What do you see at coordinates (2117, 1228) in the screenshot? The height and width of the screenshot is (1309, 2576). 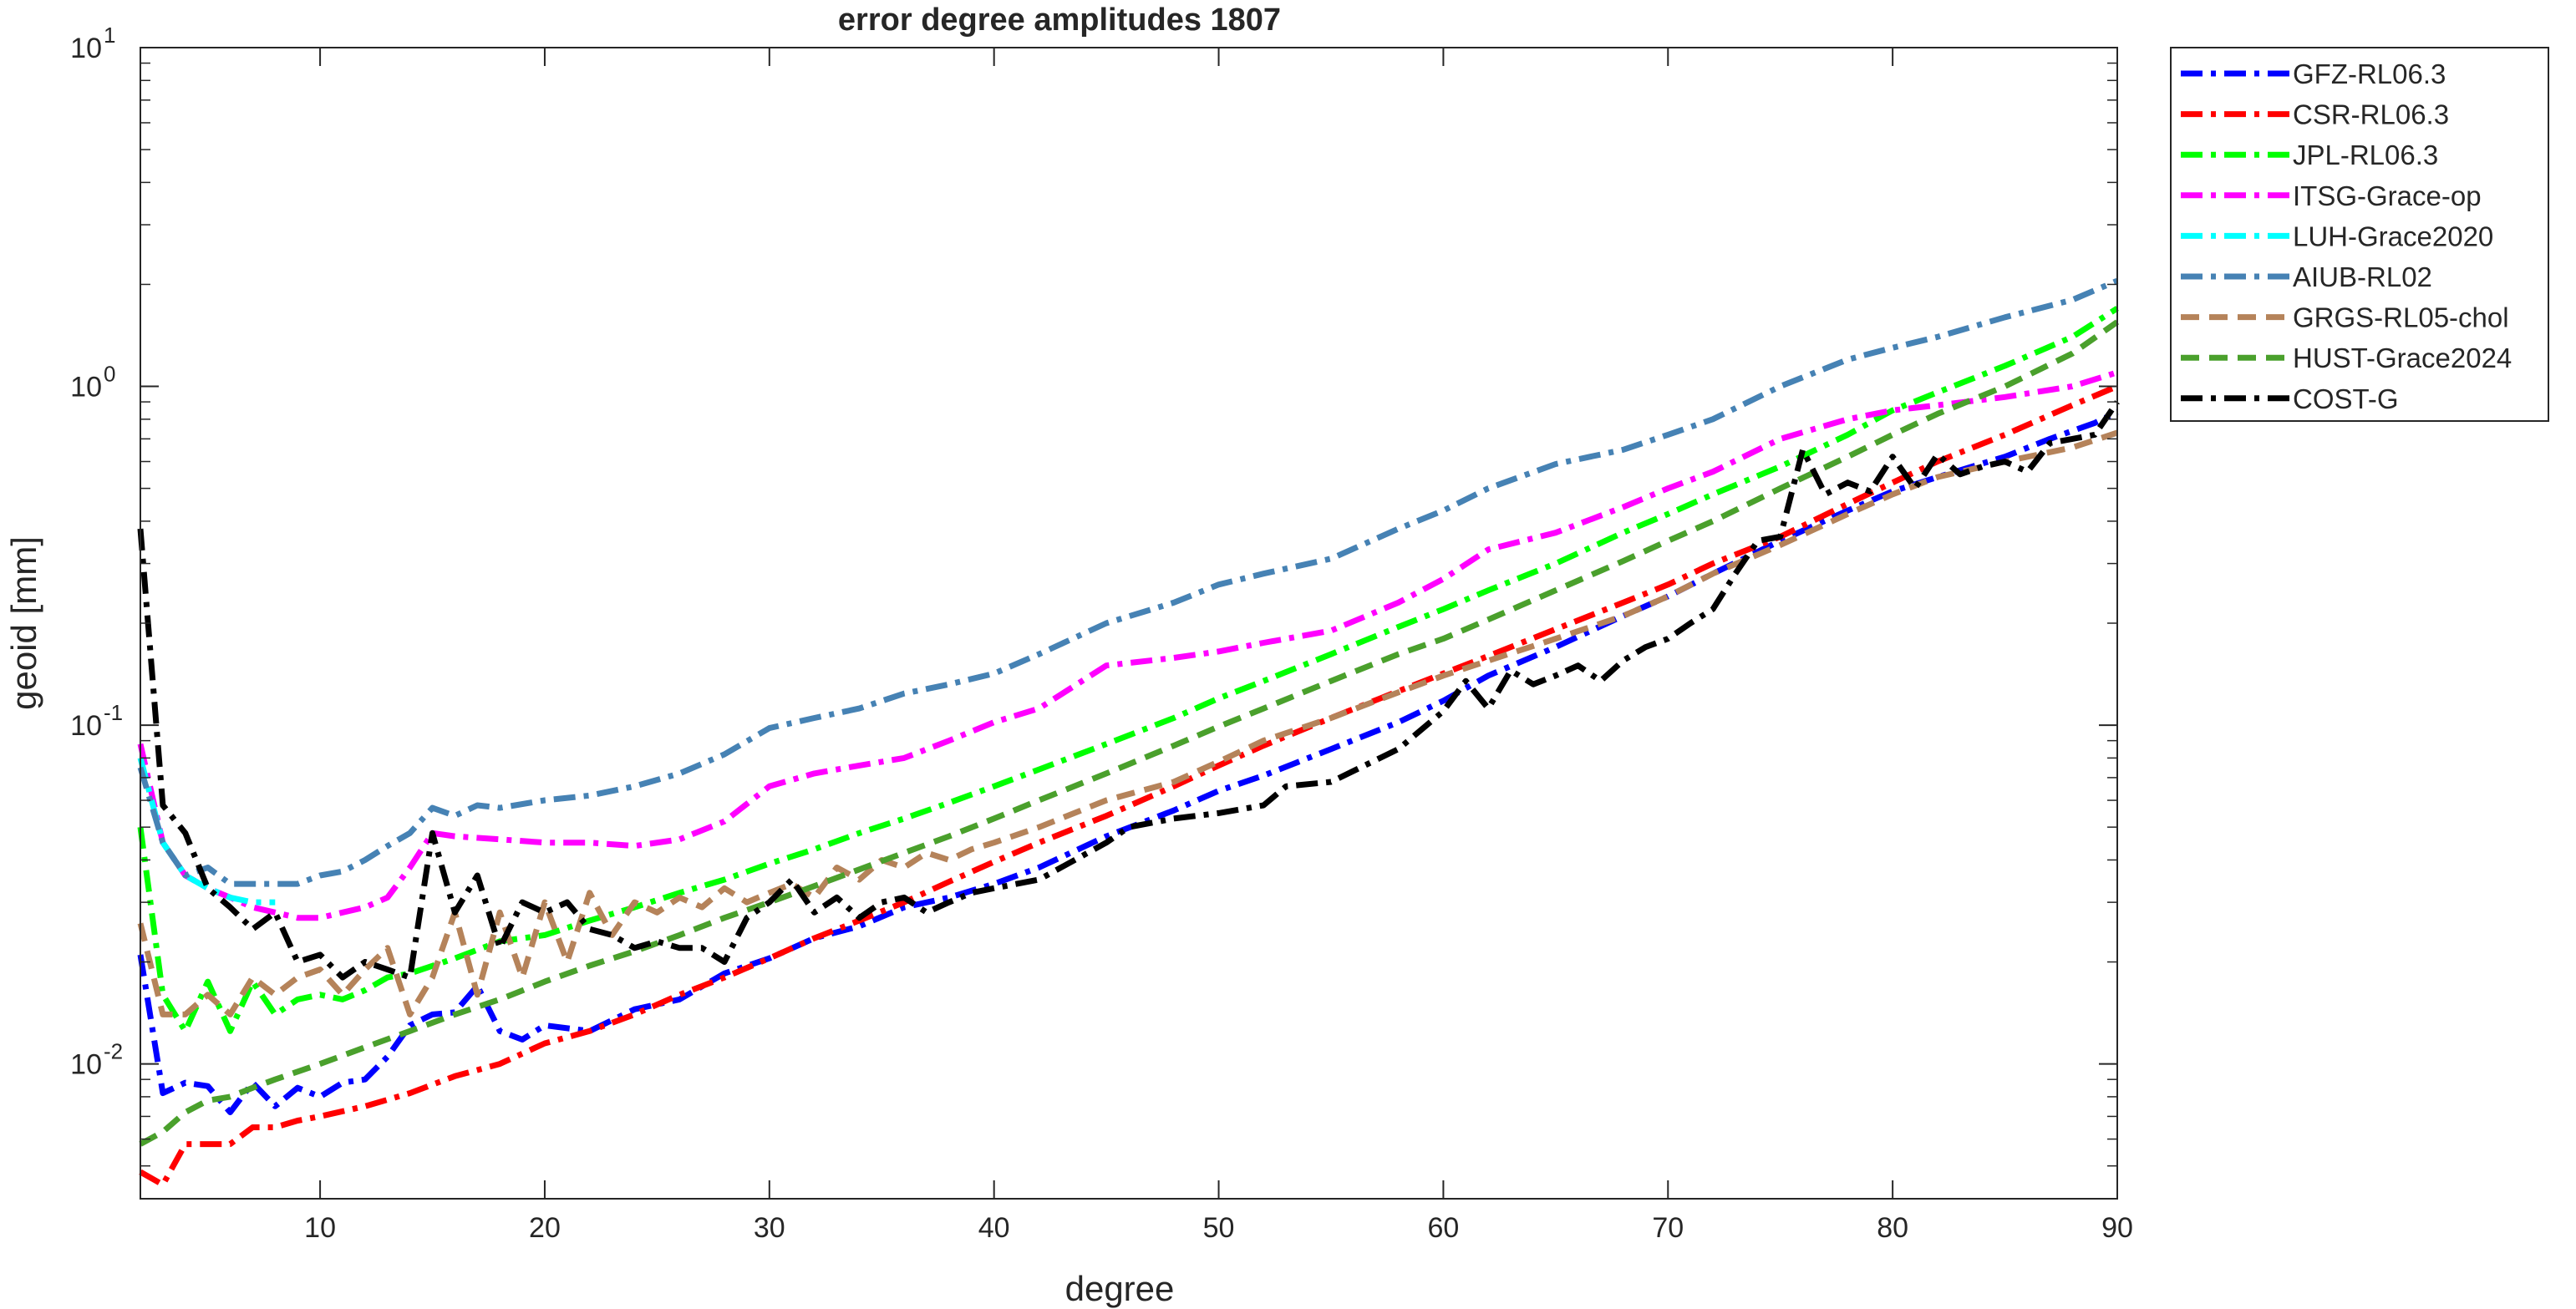 I see `x-tick-label-8: 90` at bounding box center [2117, 1228].